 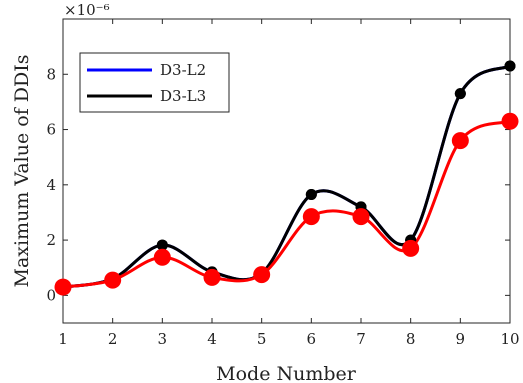 What do you see at coordinates (22, 170) in the screenshot?
I see `y-axis-title: Maximum Value of DDIs` at bounding box center [22, 170].